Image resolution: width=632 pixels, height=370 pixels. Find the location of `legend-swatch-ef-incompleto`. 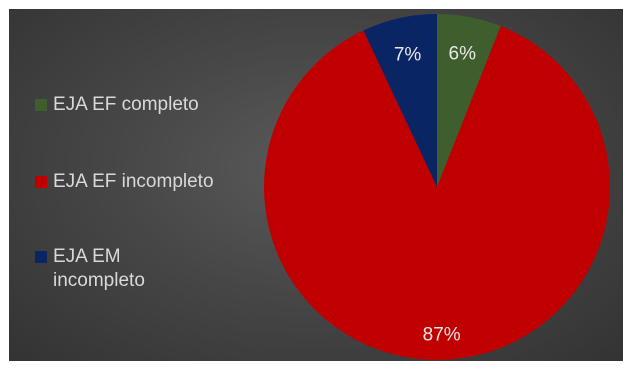

legend-swatch-ef-incompleto is located at coordinates (41, 182).